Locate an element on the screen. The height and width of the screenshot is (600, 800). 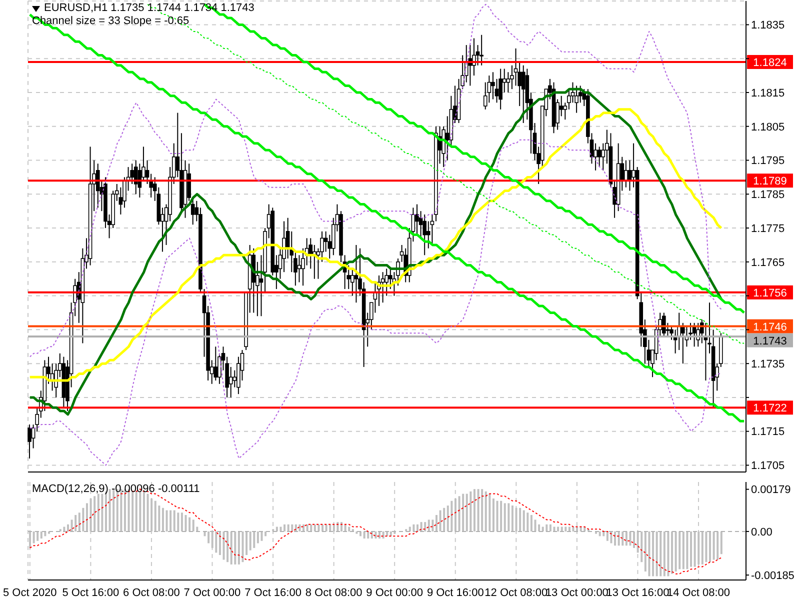
x-tick-label: 8 Oct 08:00 is located at coordinates (333, 592).